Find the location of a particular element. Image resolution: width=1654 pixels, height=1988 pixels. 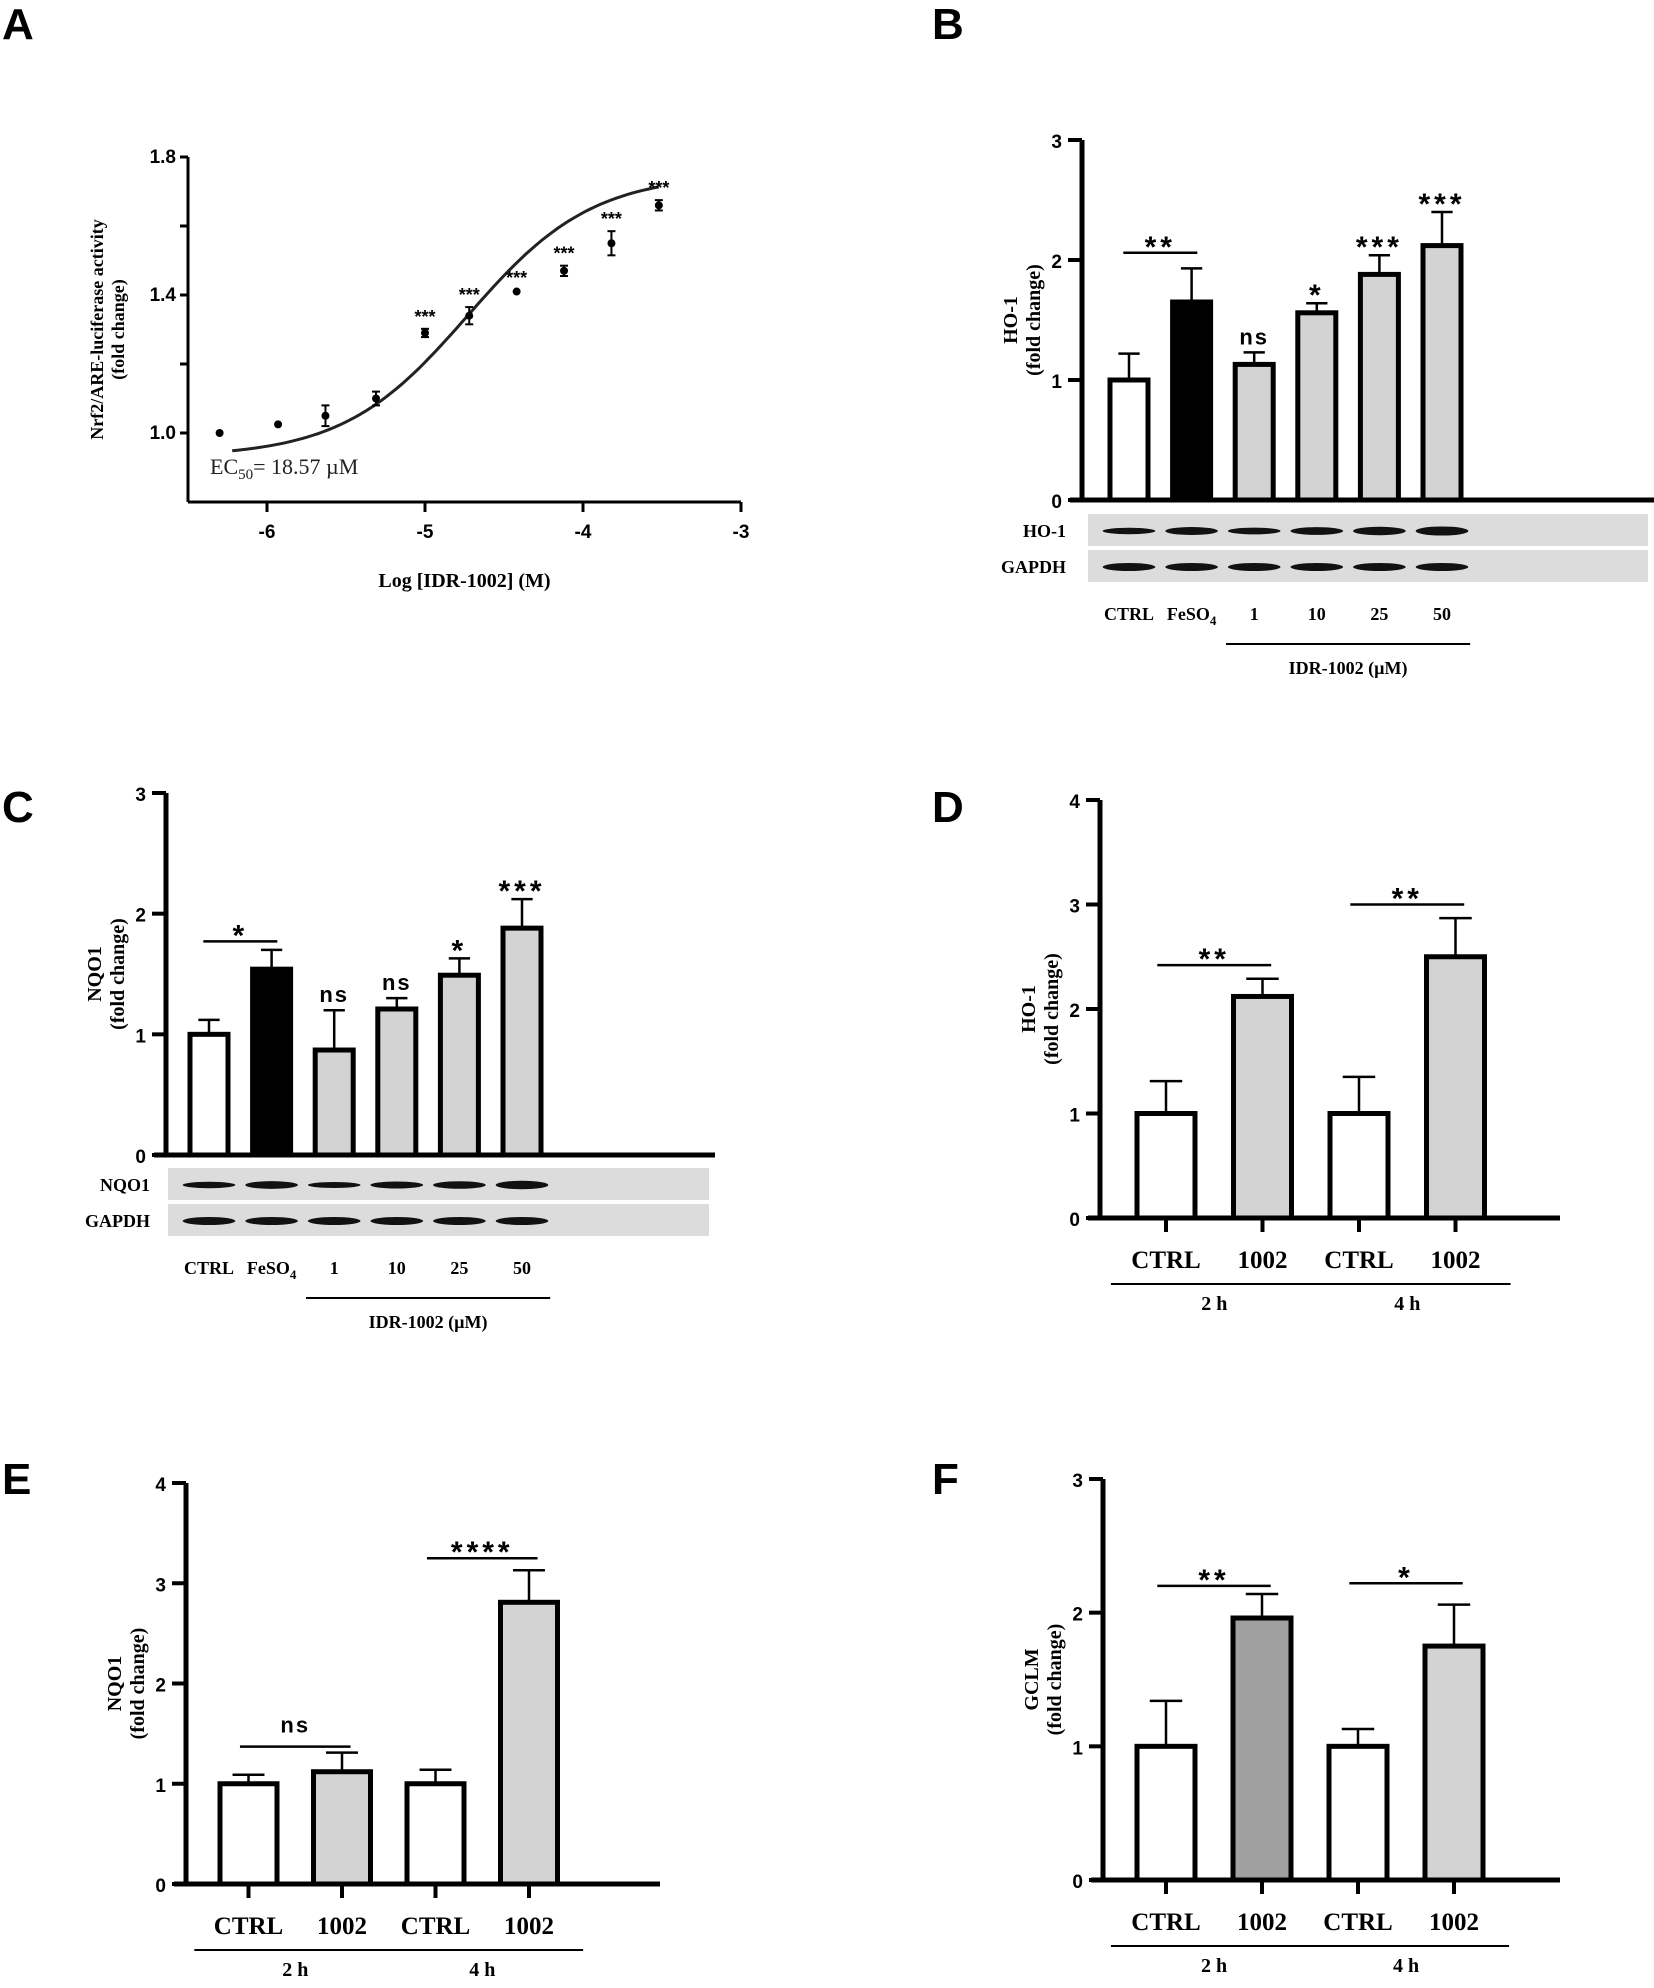

blot-row-label: HO-1 is located at coordinates (1044, 531).